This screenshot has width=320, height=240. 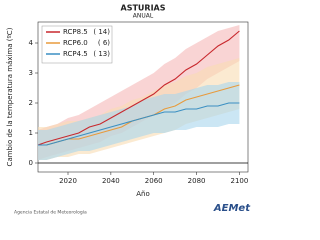 What do you see at coordinates (31, 43) in the screenshot?
I see `y-tick-label: 4` at bounding box center [31, 43].